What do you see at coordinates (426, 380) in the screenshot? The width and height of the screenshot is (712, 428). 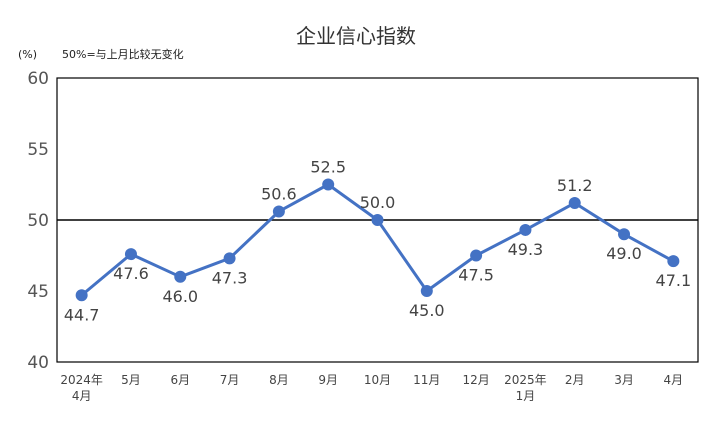 I see `x-tick-label: 11月` at bounding box center [426, 380].